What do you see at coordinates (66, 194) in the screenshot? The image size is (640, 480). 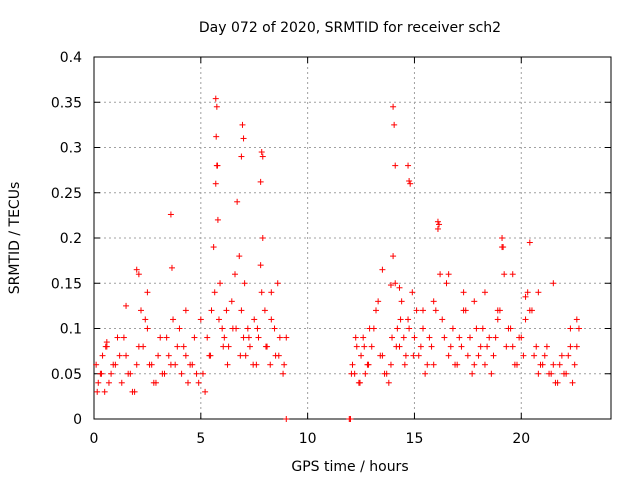 I see `y-tick-label: 0.25` at bounding box center [66, 194].